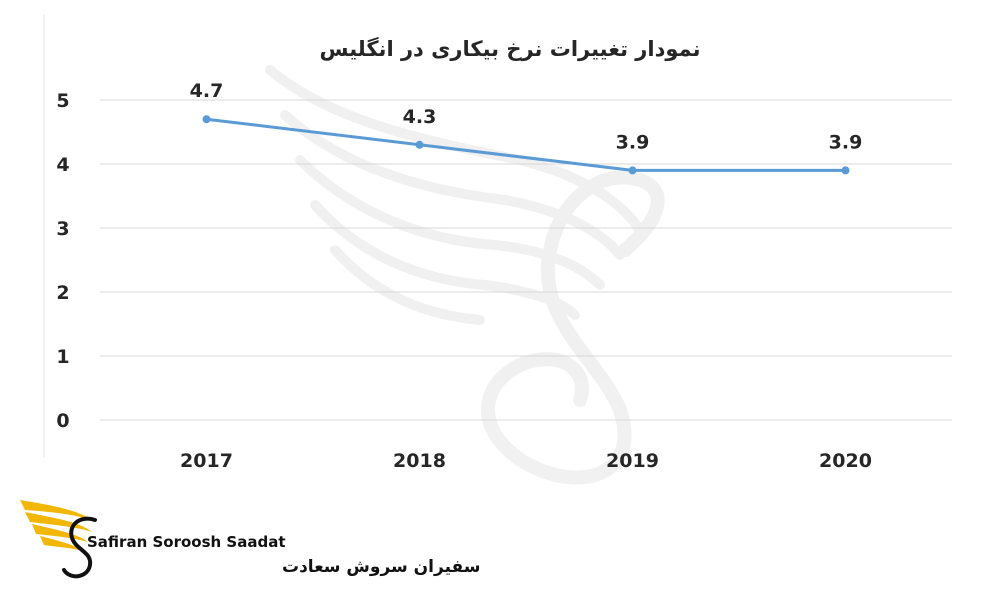  I want to click on y-axis-ticks: 0 1 2 3 4 5, so click(62, 261).